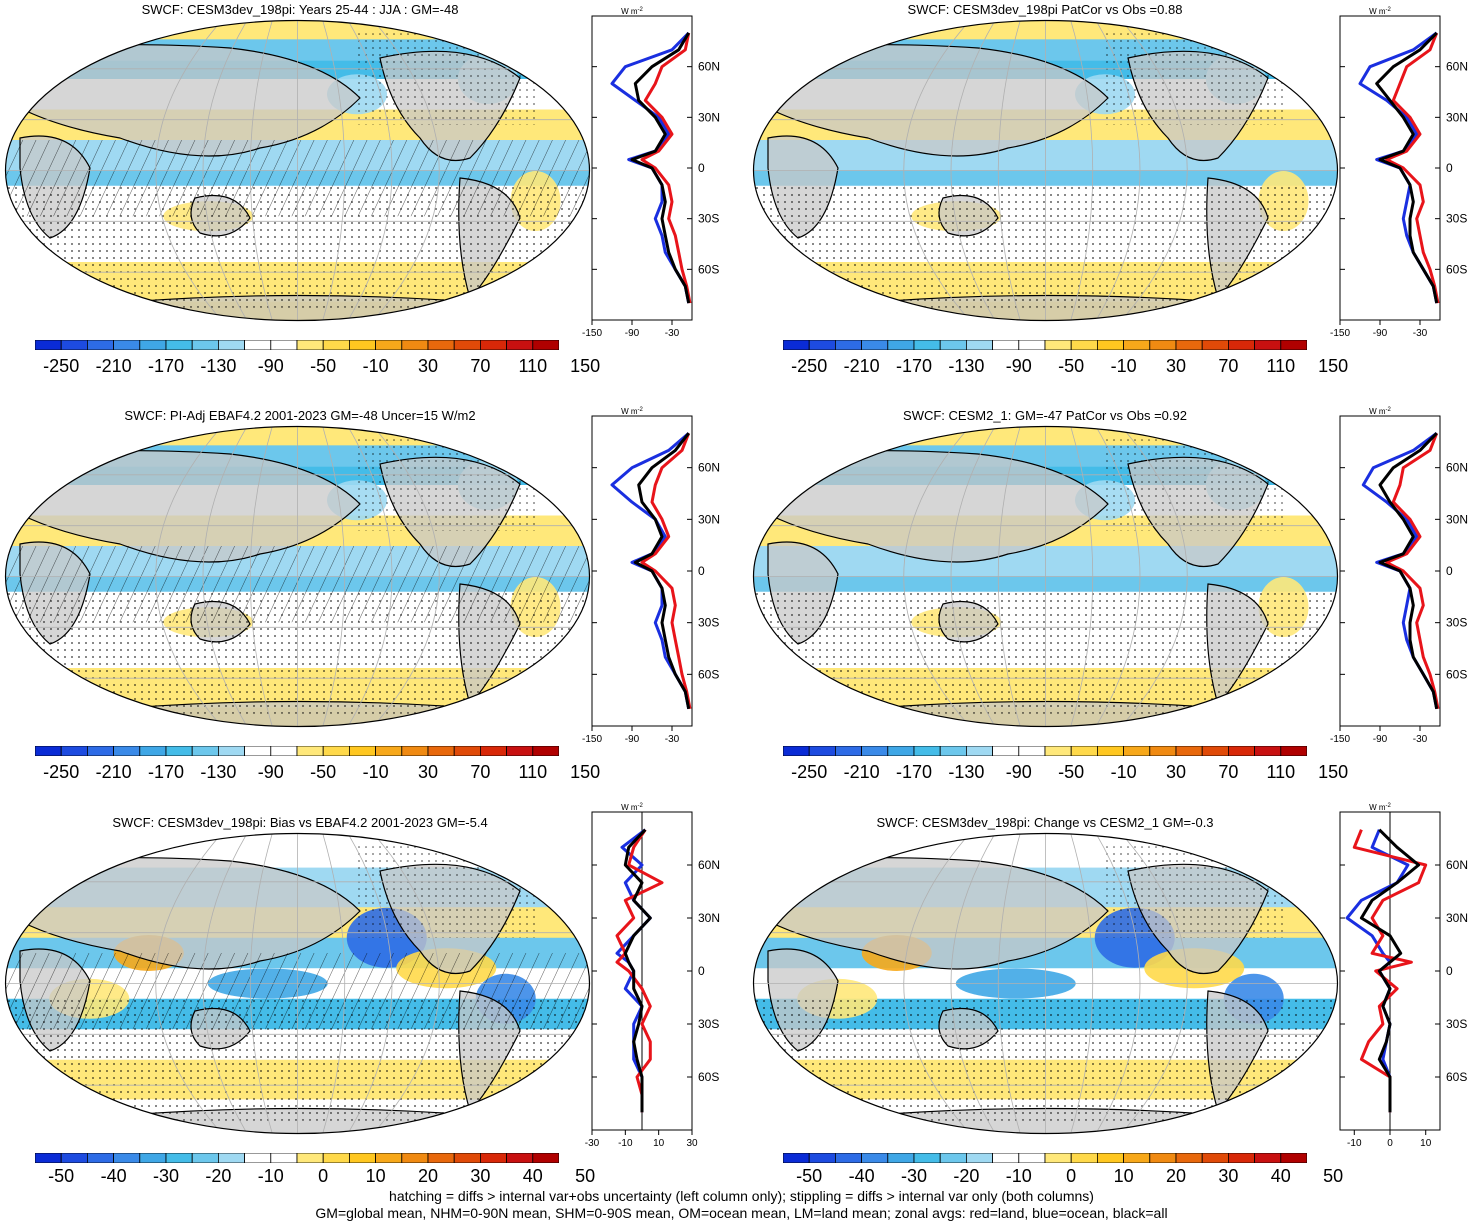 The image size is (1483, 1221). Describe the element at coordinates (708, 623) in the screenshot. I see `lat-tick-label: 30S` at that location.